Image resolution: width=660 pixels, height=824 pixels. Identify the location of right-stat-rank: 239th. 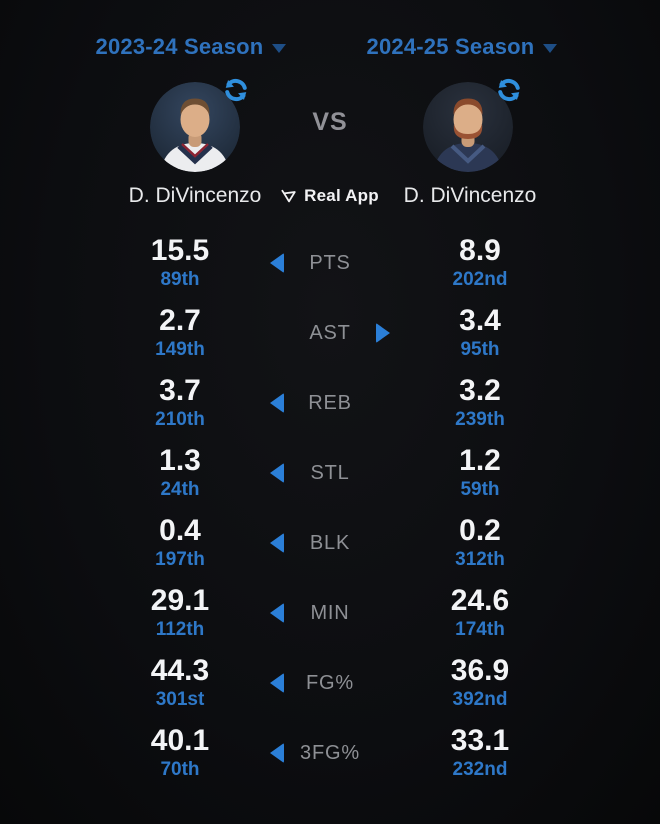
(480, 419).